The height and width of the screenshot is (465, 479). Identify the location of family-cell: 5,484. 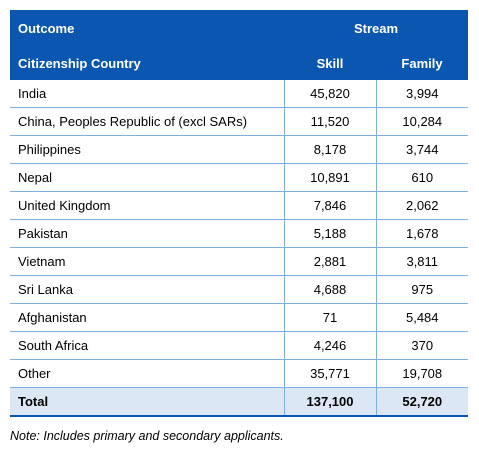
(422, 317).